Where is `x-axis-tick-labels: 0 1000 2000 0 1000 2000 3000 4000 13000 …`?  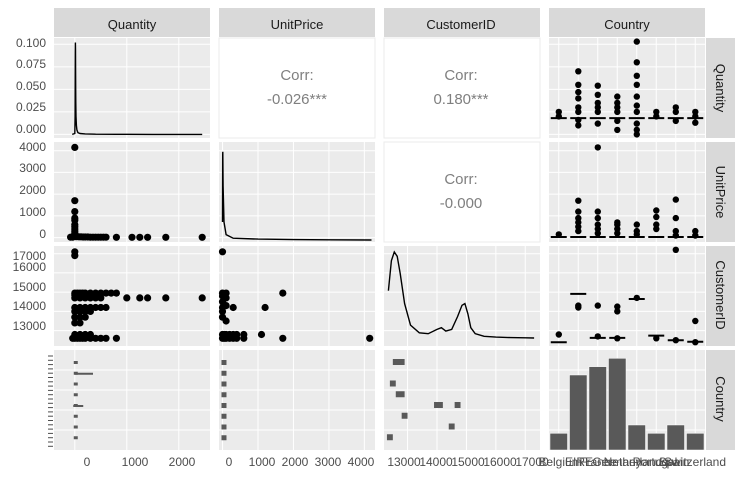
x-axis-tick-labels: 0 1000 2000 0 1000 2000 3000 4000 13000 … is located at coordinates (405, 462).